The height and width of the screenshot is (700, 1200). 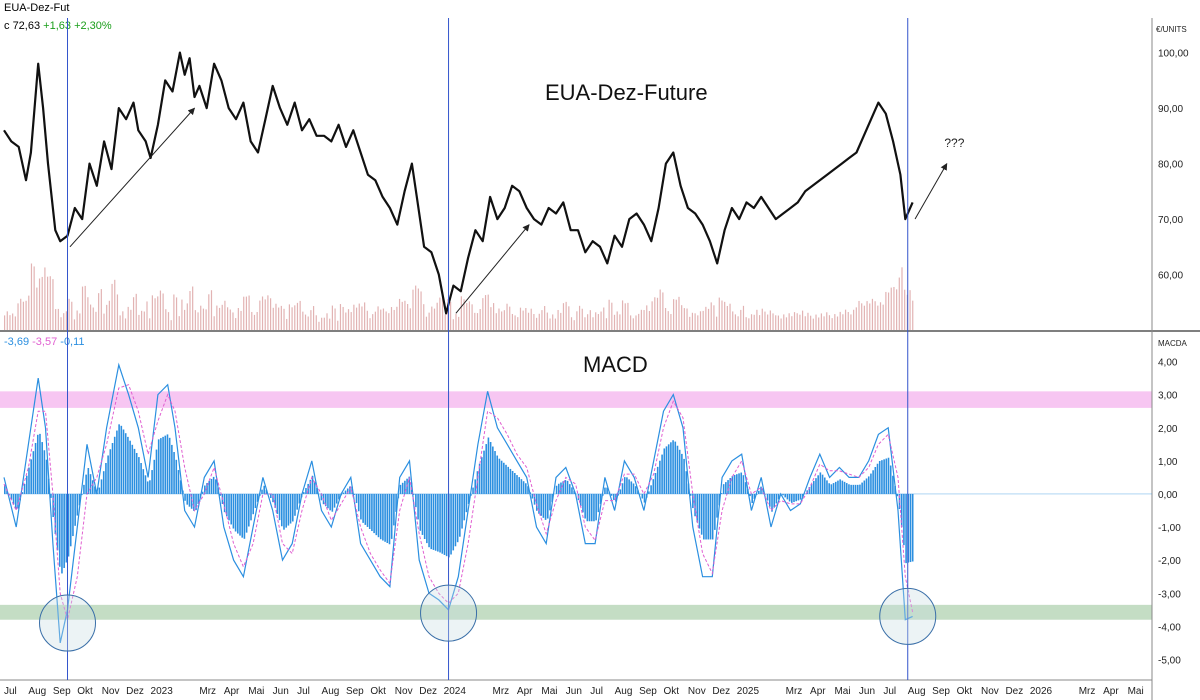 I want to click on volume-bars, so click(x=459, y=296).